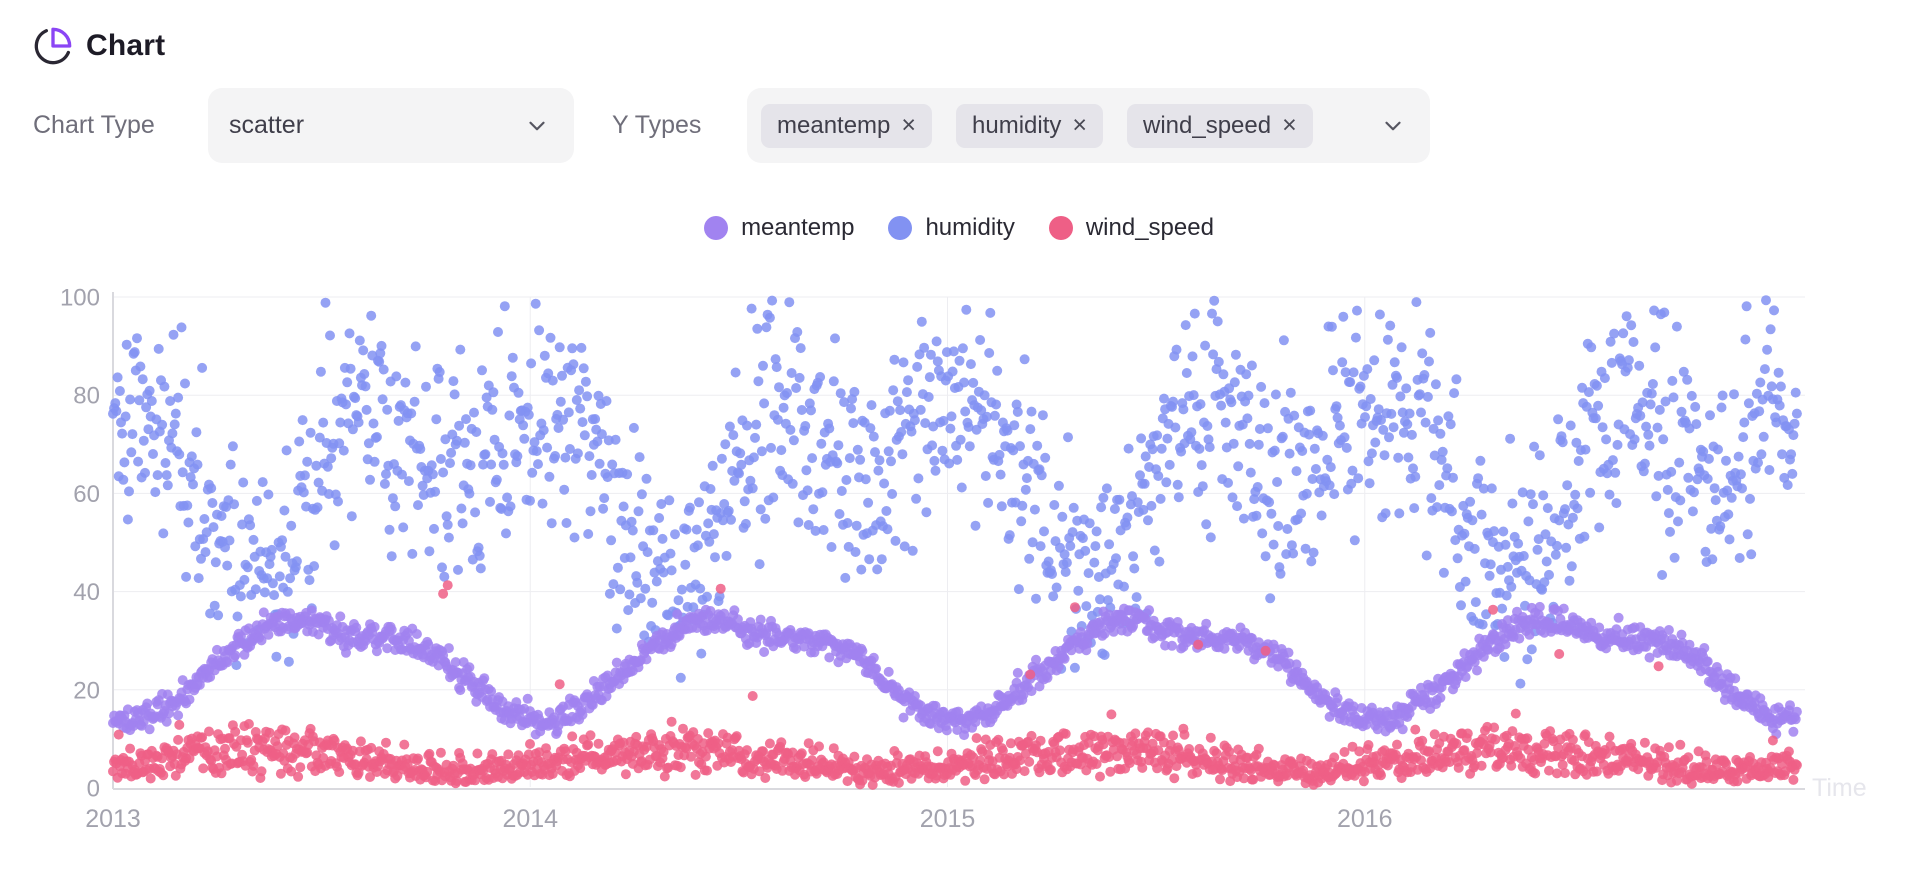  What do you see at coordinates (955, 671) in the screenshot?
I see `series-points-meantemp` at bounding box center [955, 671].